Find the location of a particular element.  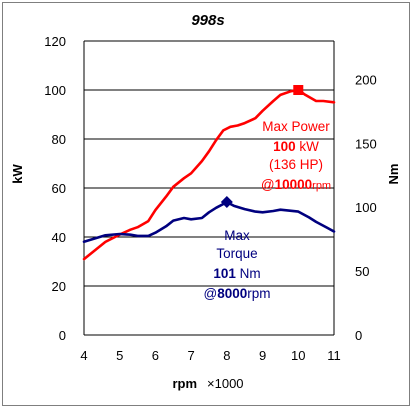

max-torque-rpm: 8000 is located at coordinates (232, 293).